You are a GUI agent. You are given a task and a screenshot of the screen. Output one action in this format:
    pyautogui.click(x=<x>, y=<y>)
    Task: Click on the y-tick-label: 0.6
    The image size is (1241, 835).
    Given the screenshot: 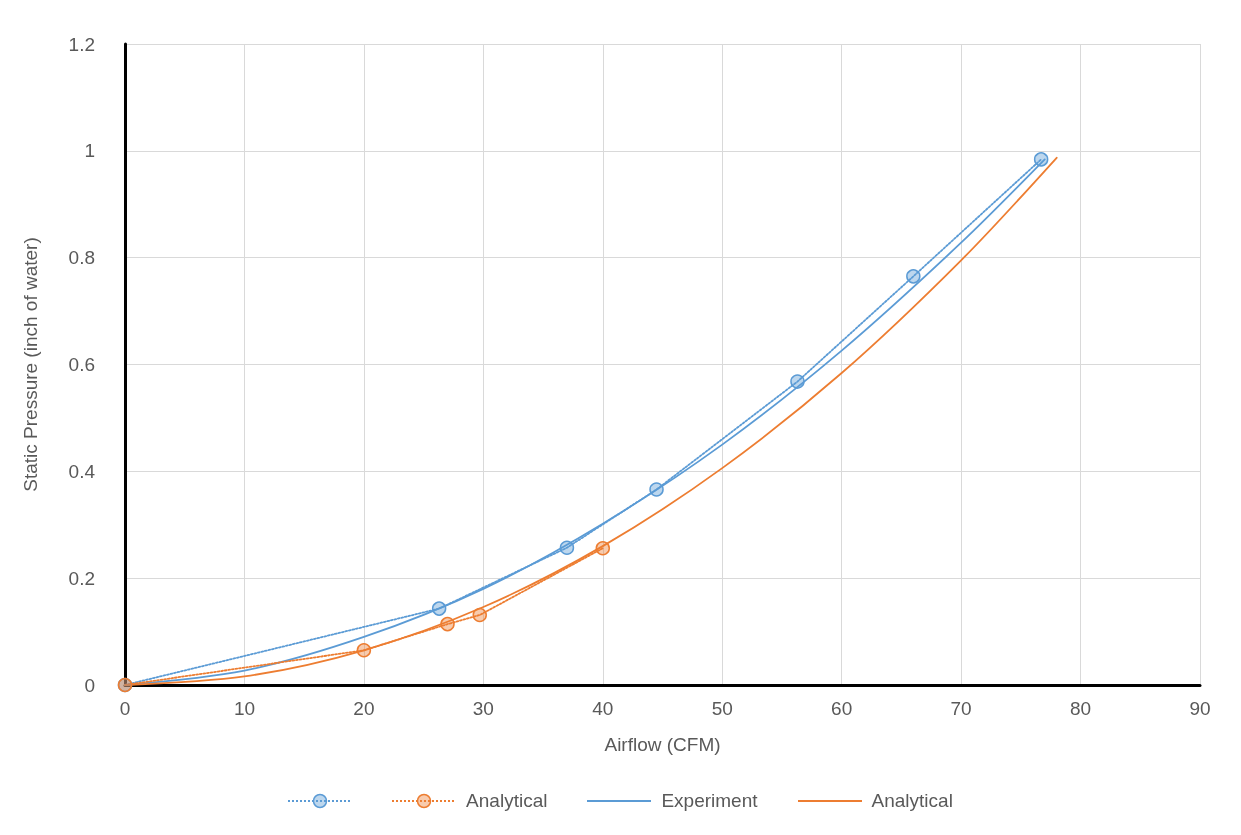 What is the action you would take?
    pyautogui.click(x=81, y=364)
    